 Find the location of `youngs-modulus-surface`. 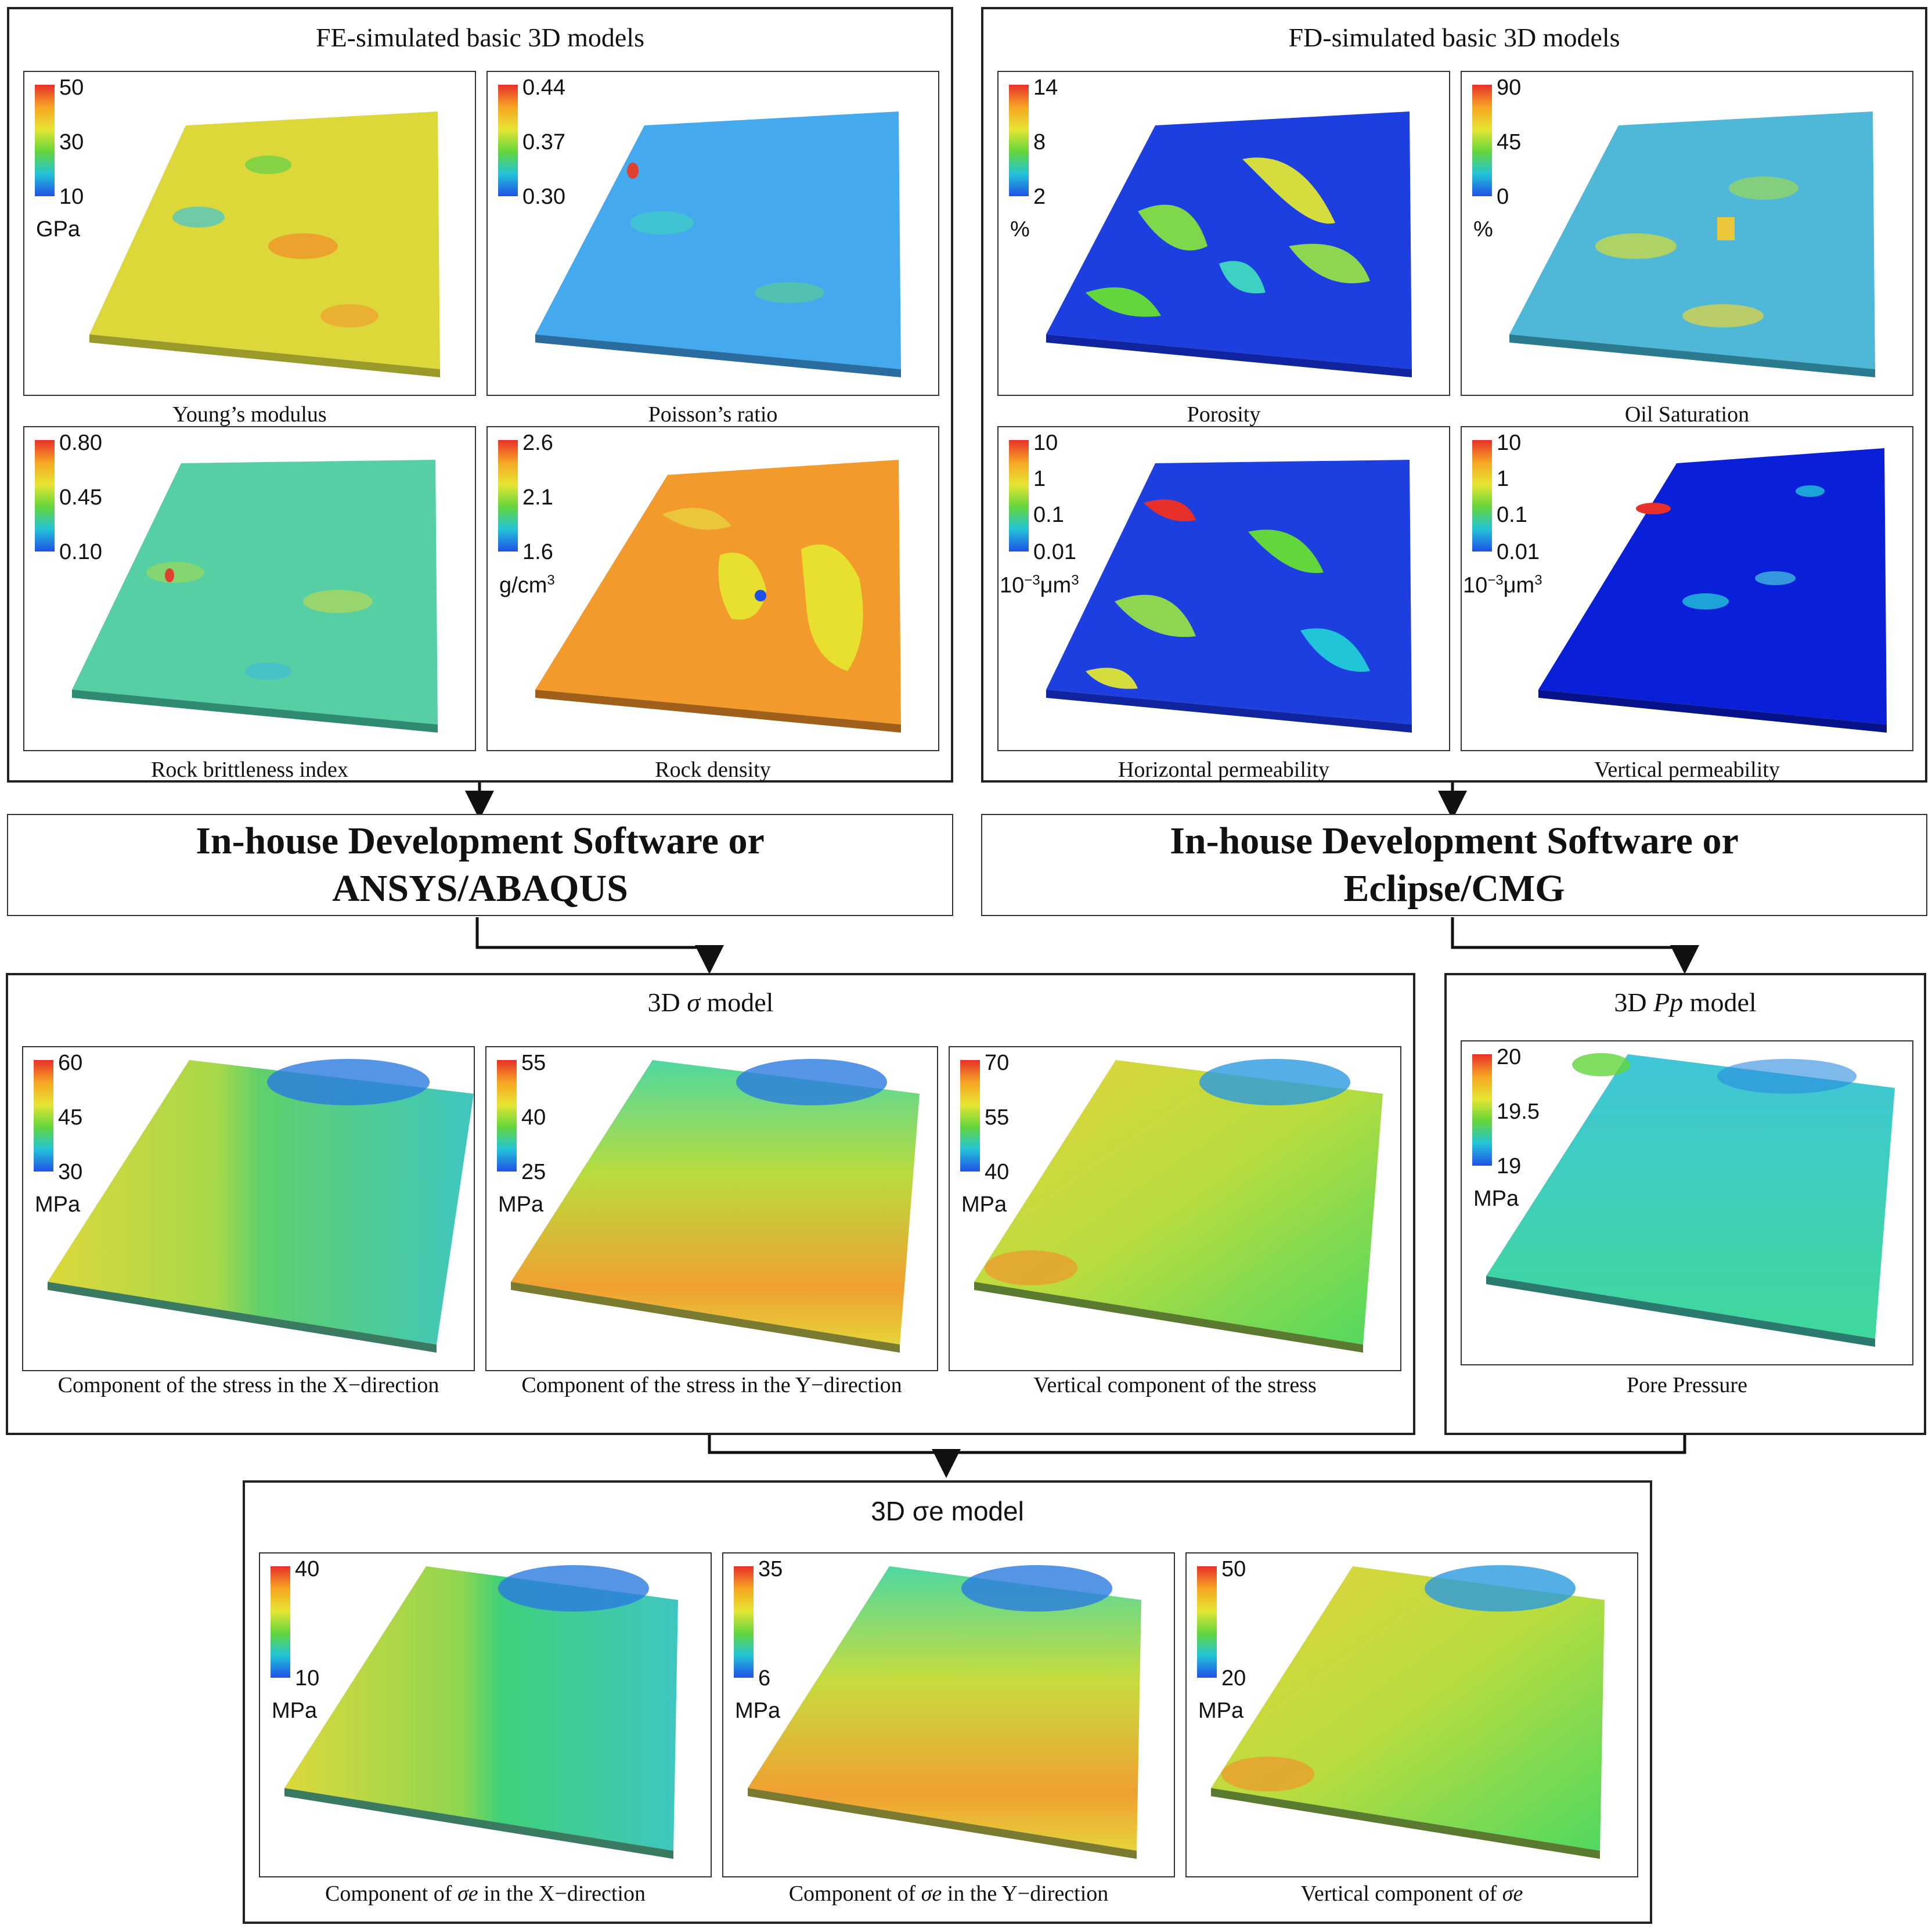

youngs-modulus-surface is located at coordinates (264, 244).